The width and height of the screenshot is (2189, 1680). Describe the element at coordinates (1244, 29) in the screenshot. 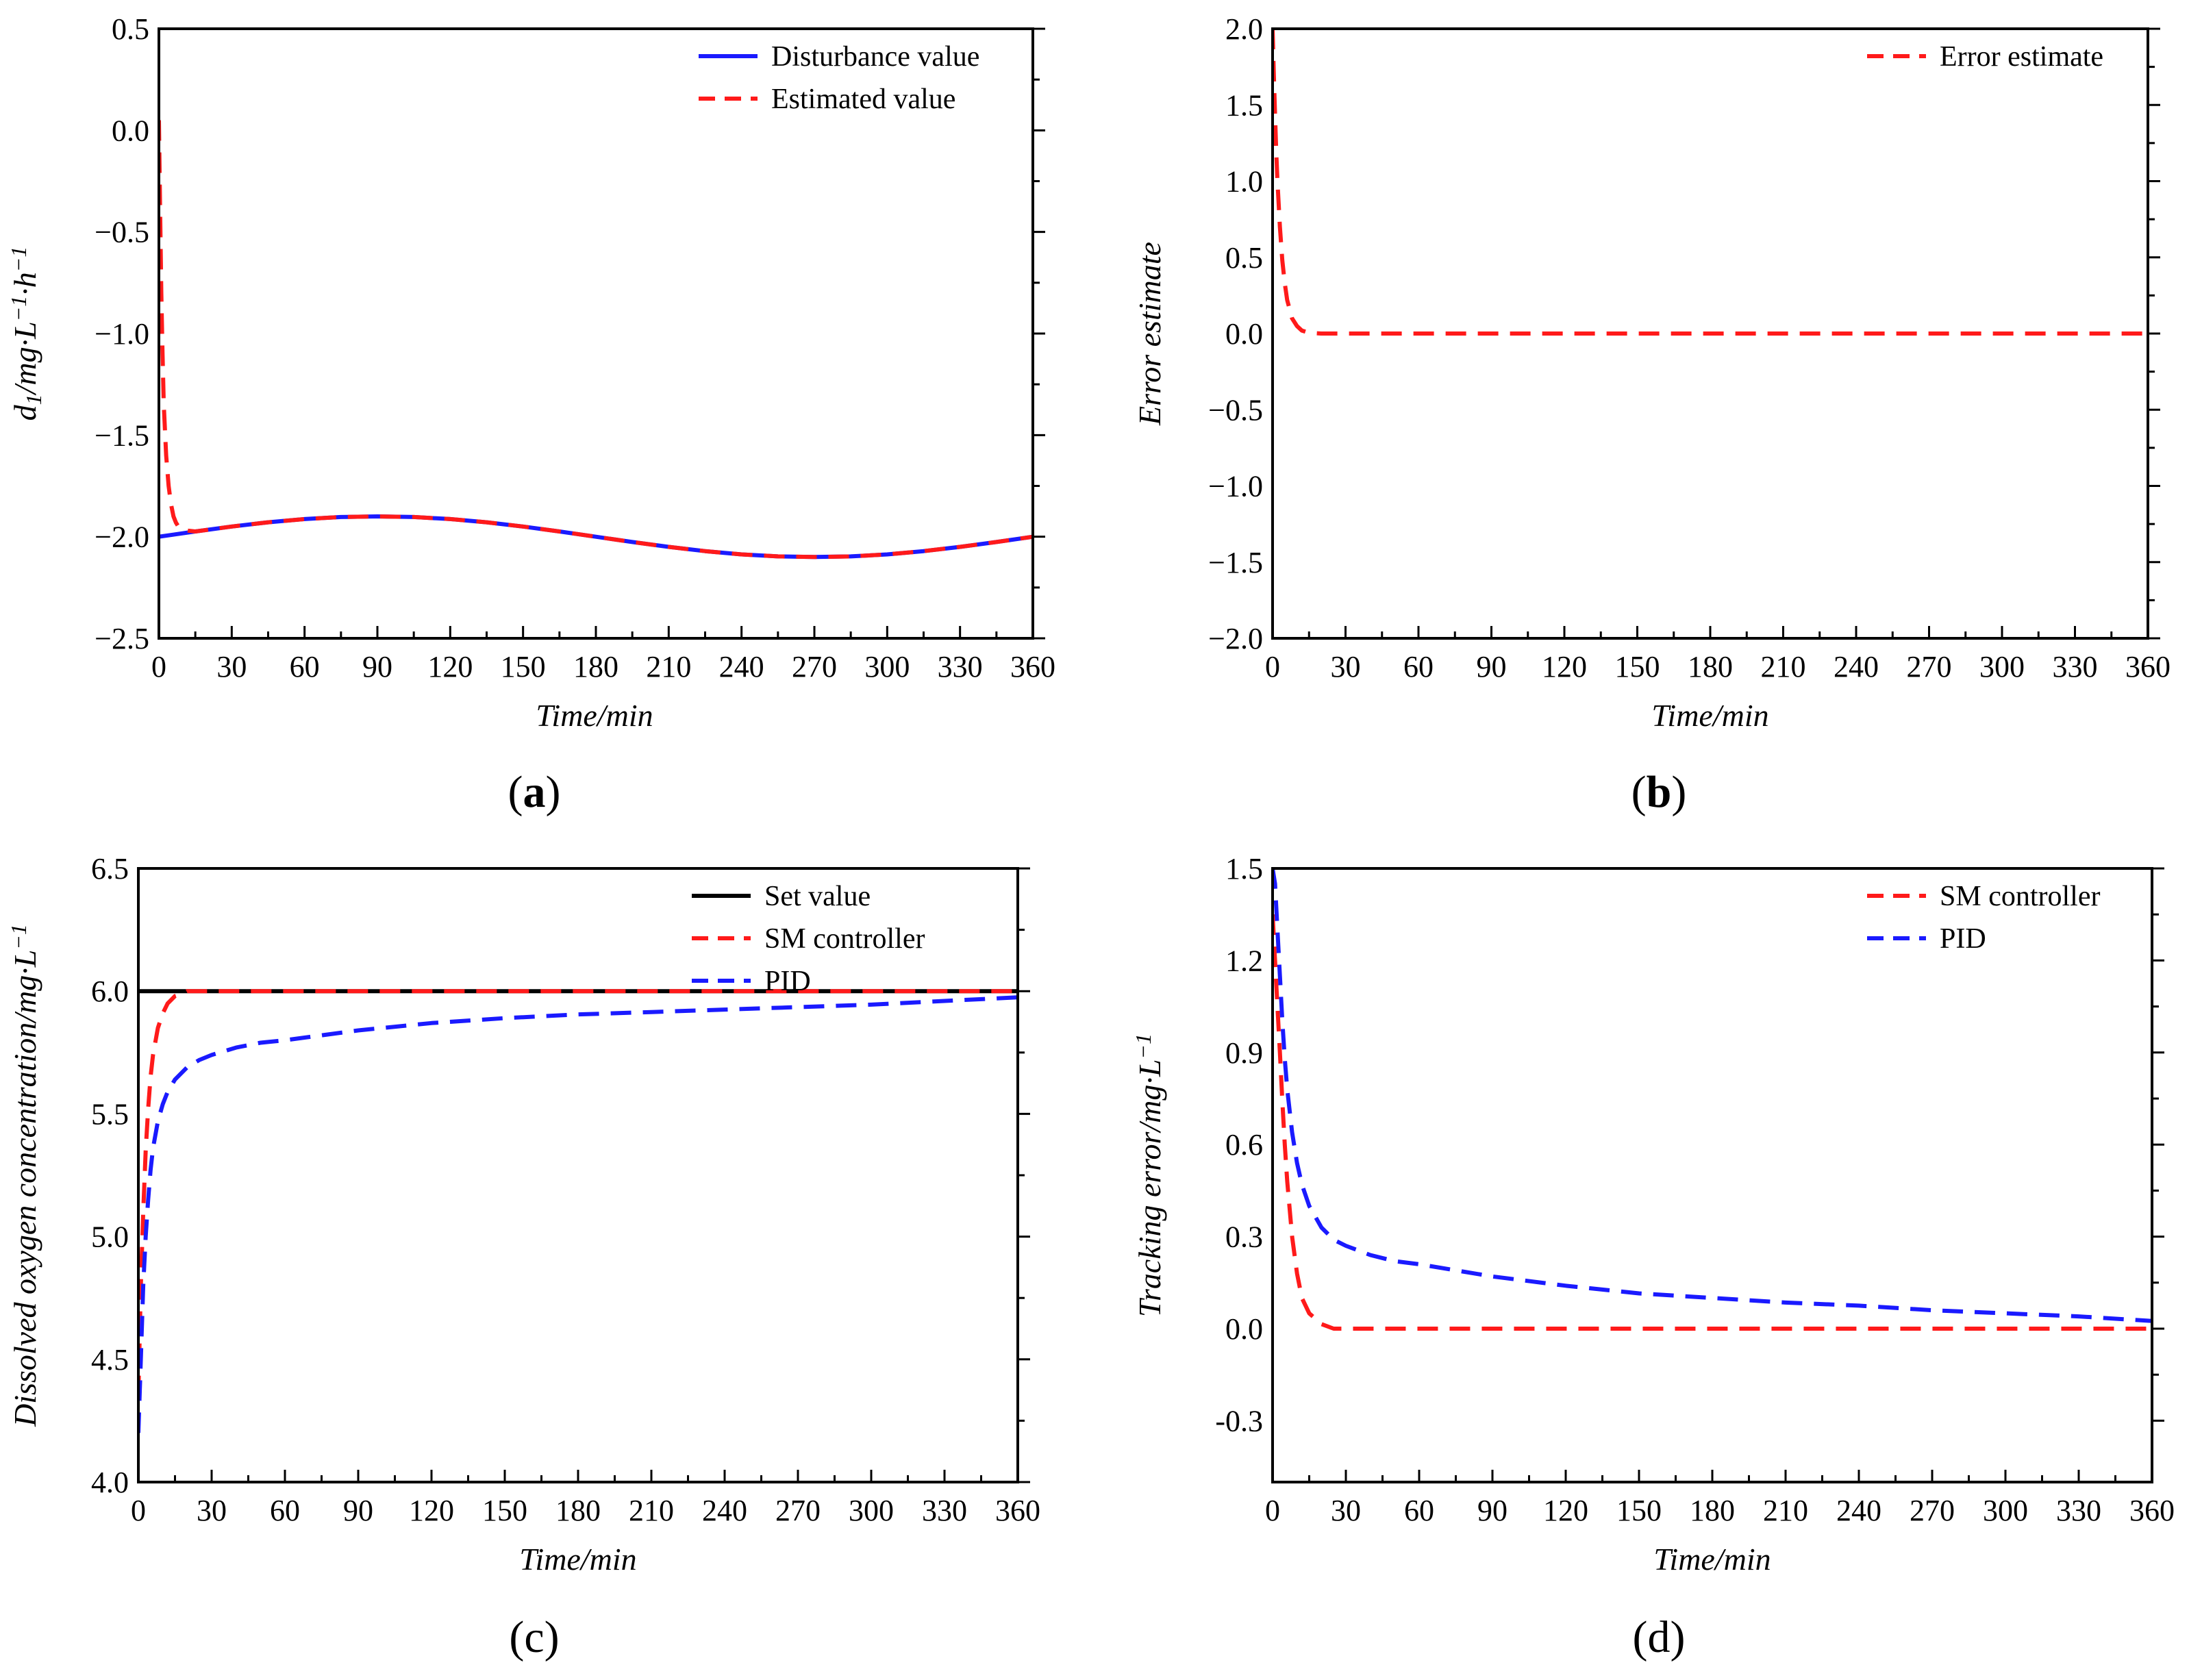

I see `y-tick-label: 2.0` at that location.